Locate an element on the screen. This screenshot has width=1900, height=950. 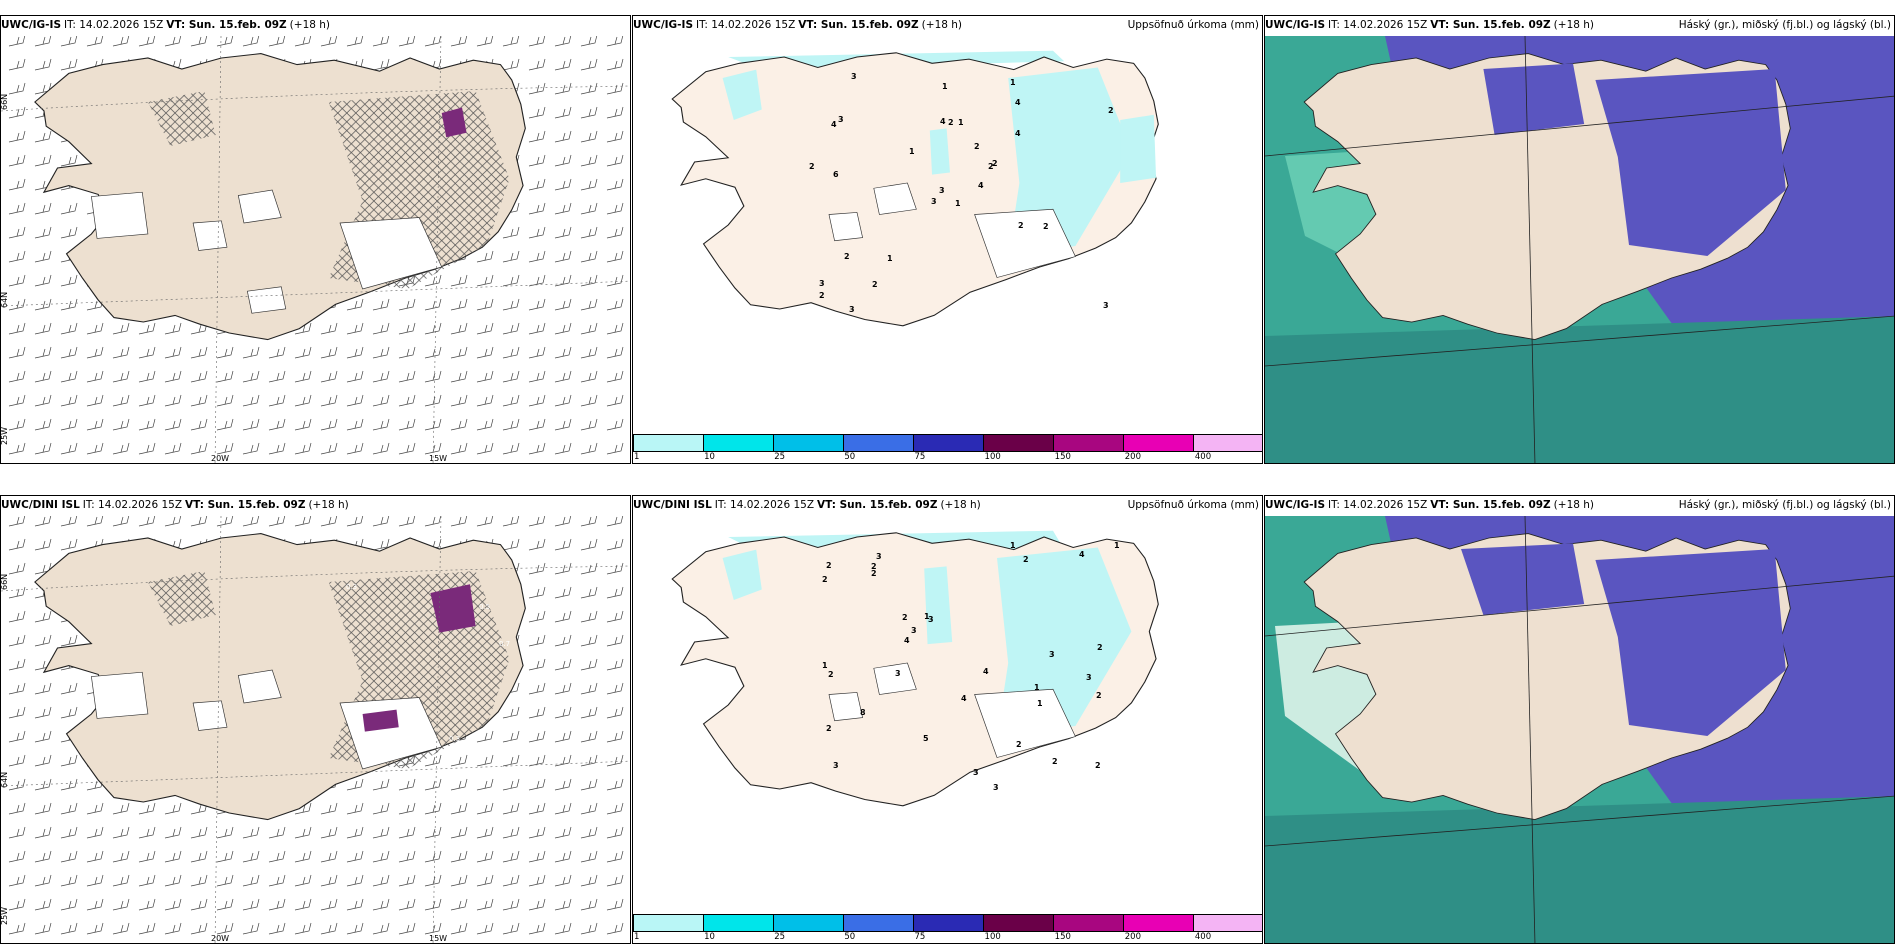
colorbar: 1 10 25 50 75 100 150 200 400 is located at coordinates (947, 928).